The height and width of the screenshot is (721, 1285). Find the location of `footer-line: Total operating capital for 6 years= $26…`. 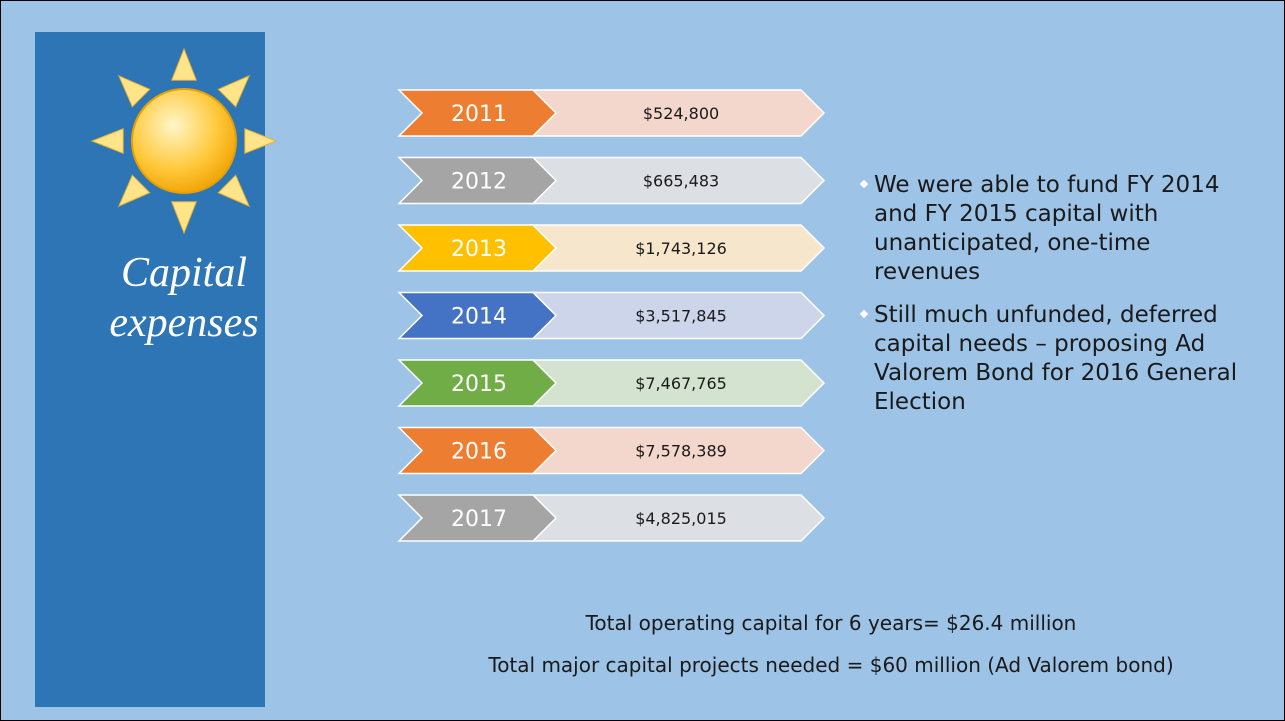

footer-line: Total operating capital for 6 years= $26… is located at coordinates (831, 623).